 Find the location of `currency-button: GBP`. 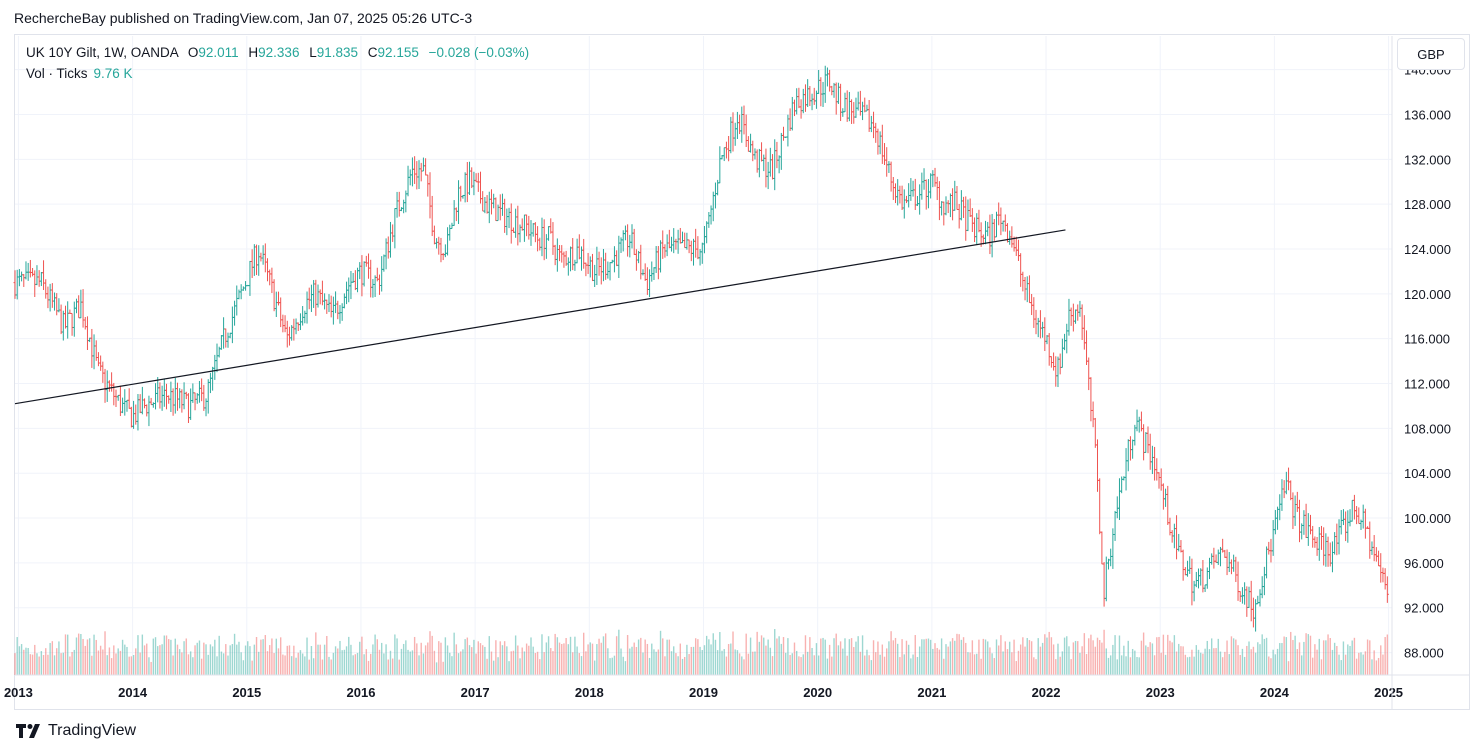

currency-button: GBP is located at coordinates (1431, 54).